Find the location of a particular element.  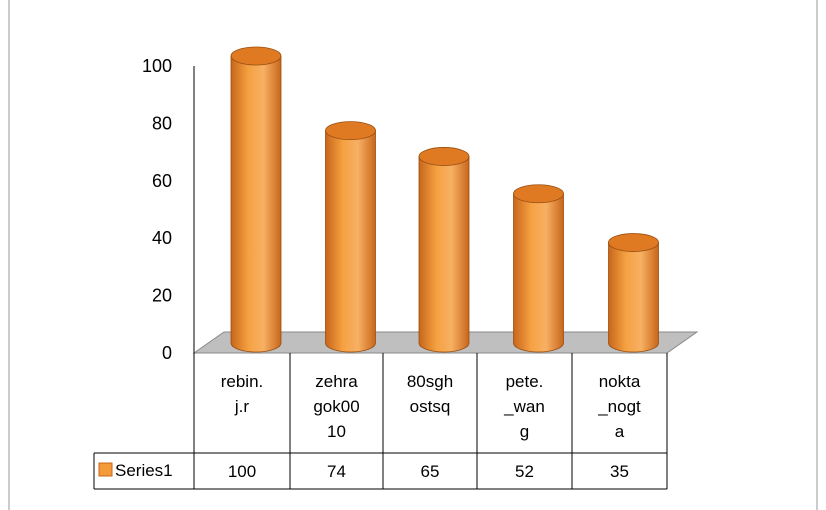

series-name-label: Series1 is located at coordinates (144, 470).